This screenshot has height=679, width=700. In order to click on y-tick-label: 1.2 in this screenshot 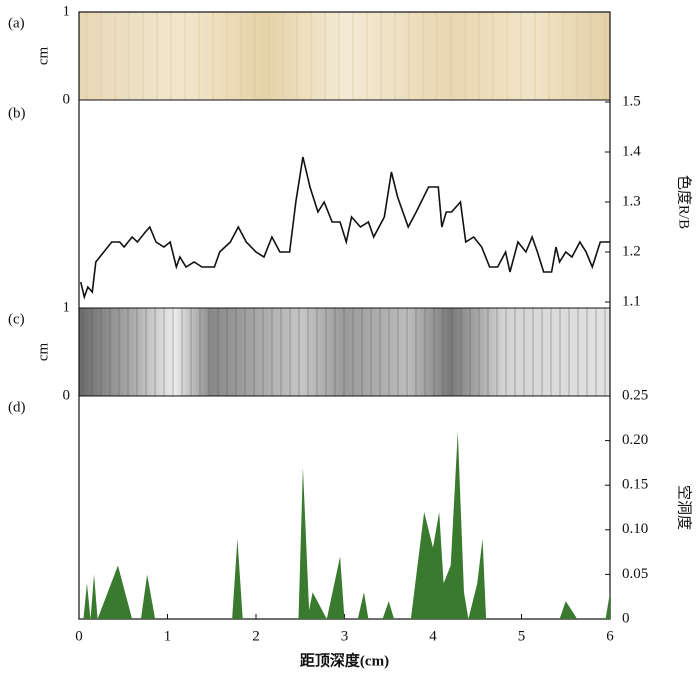, I will do `click(631, 251)`.